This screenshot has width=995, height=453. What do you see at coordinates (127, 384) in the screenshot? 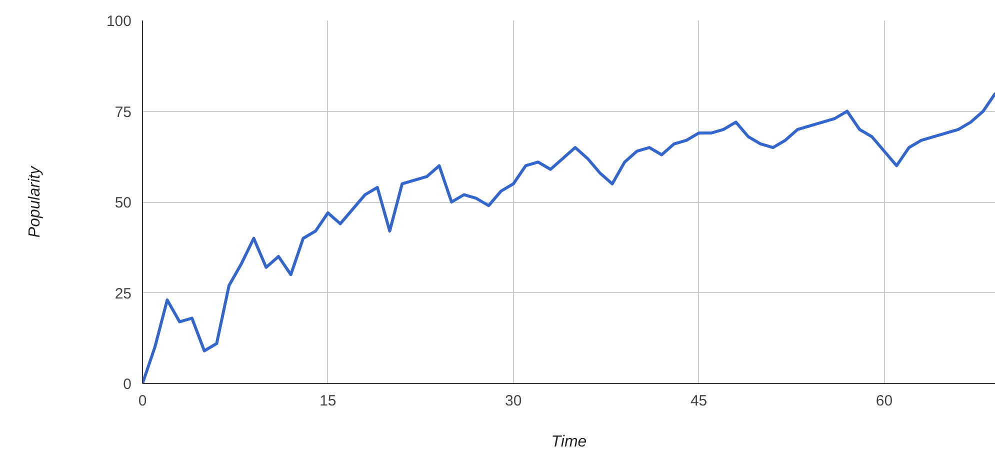
I see `y-tick-label: 0` at bounding box center [127, 384].